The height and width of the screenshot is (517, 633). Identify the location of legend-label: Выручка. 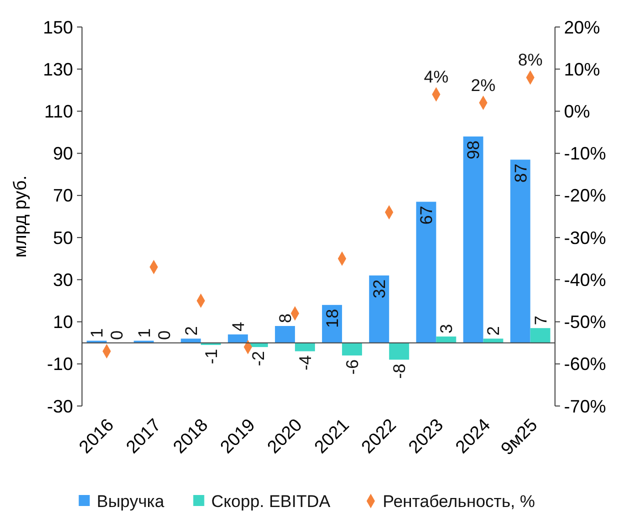
(130, 501).